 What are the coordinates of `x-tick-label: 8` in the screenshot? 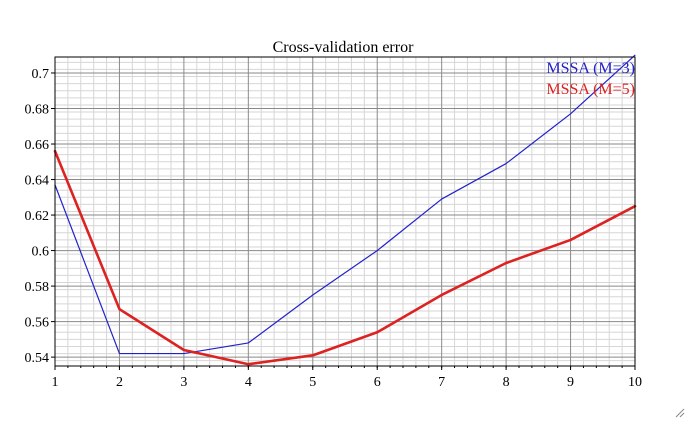 It's located at (506, 382).